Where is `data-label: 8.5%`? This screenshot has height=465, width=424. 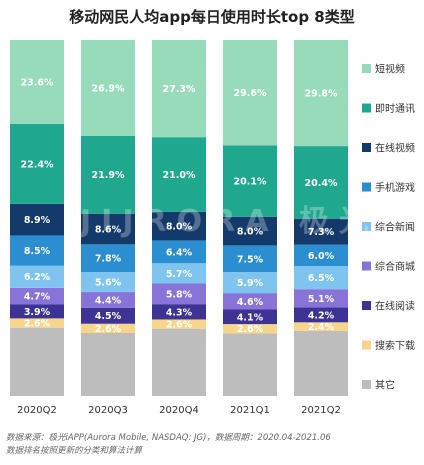 data-label: 8.5% is located at coordinates (37, 251).